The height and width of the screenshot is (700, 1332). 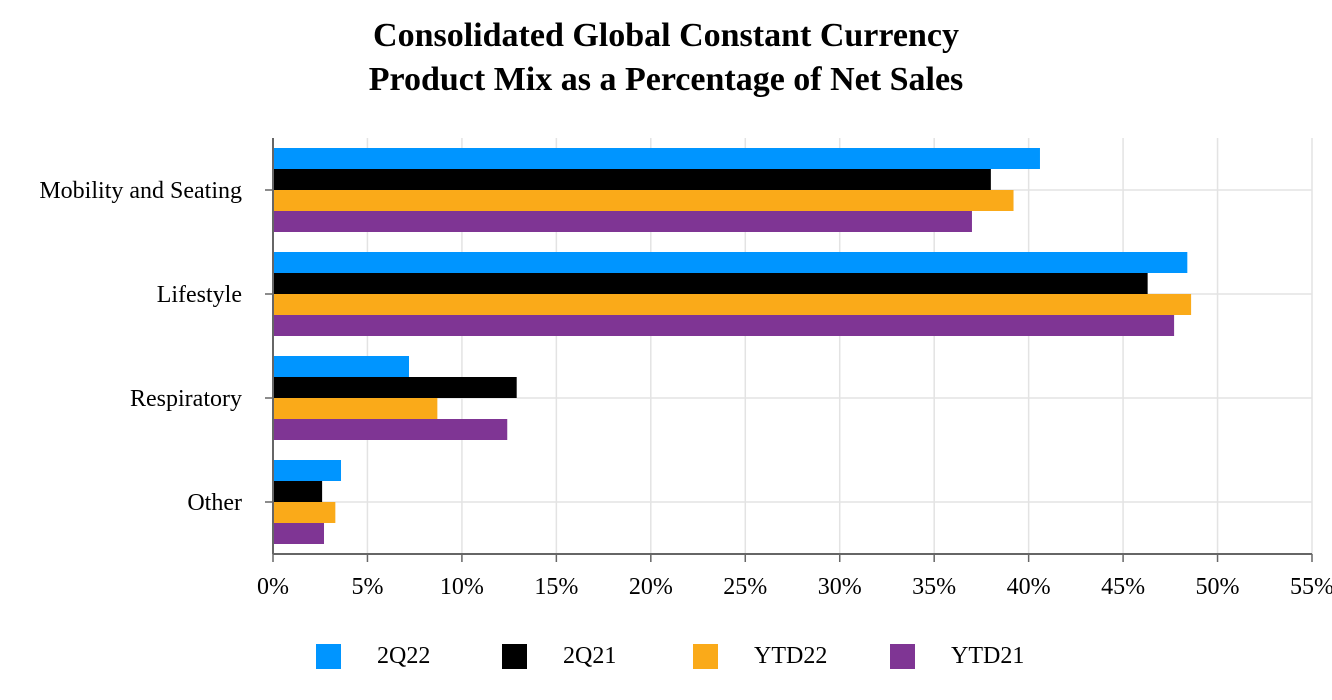 I want to click on x-tick-label: 0%, so click(x=273, y=587).